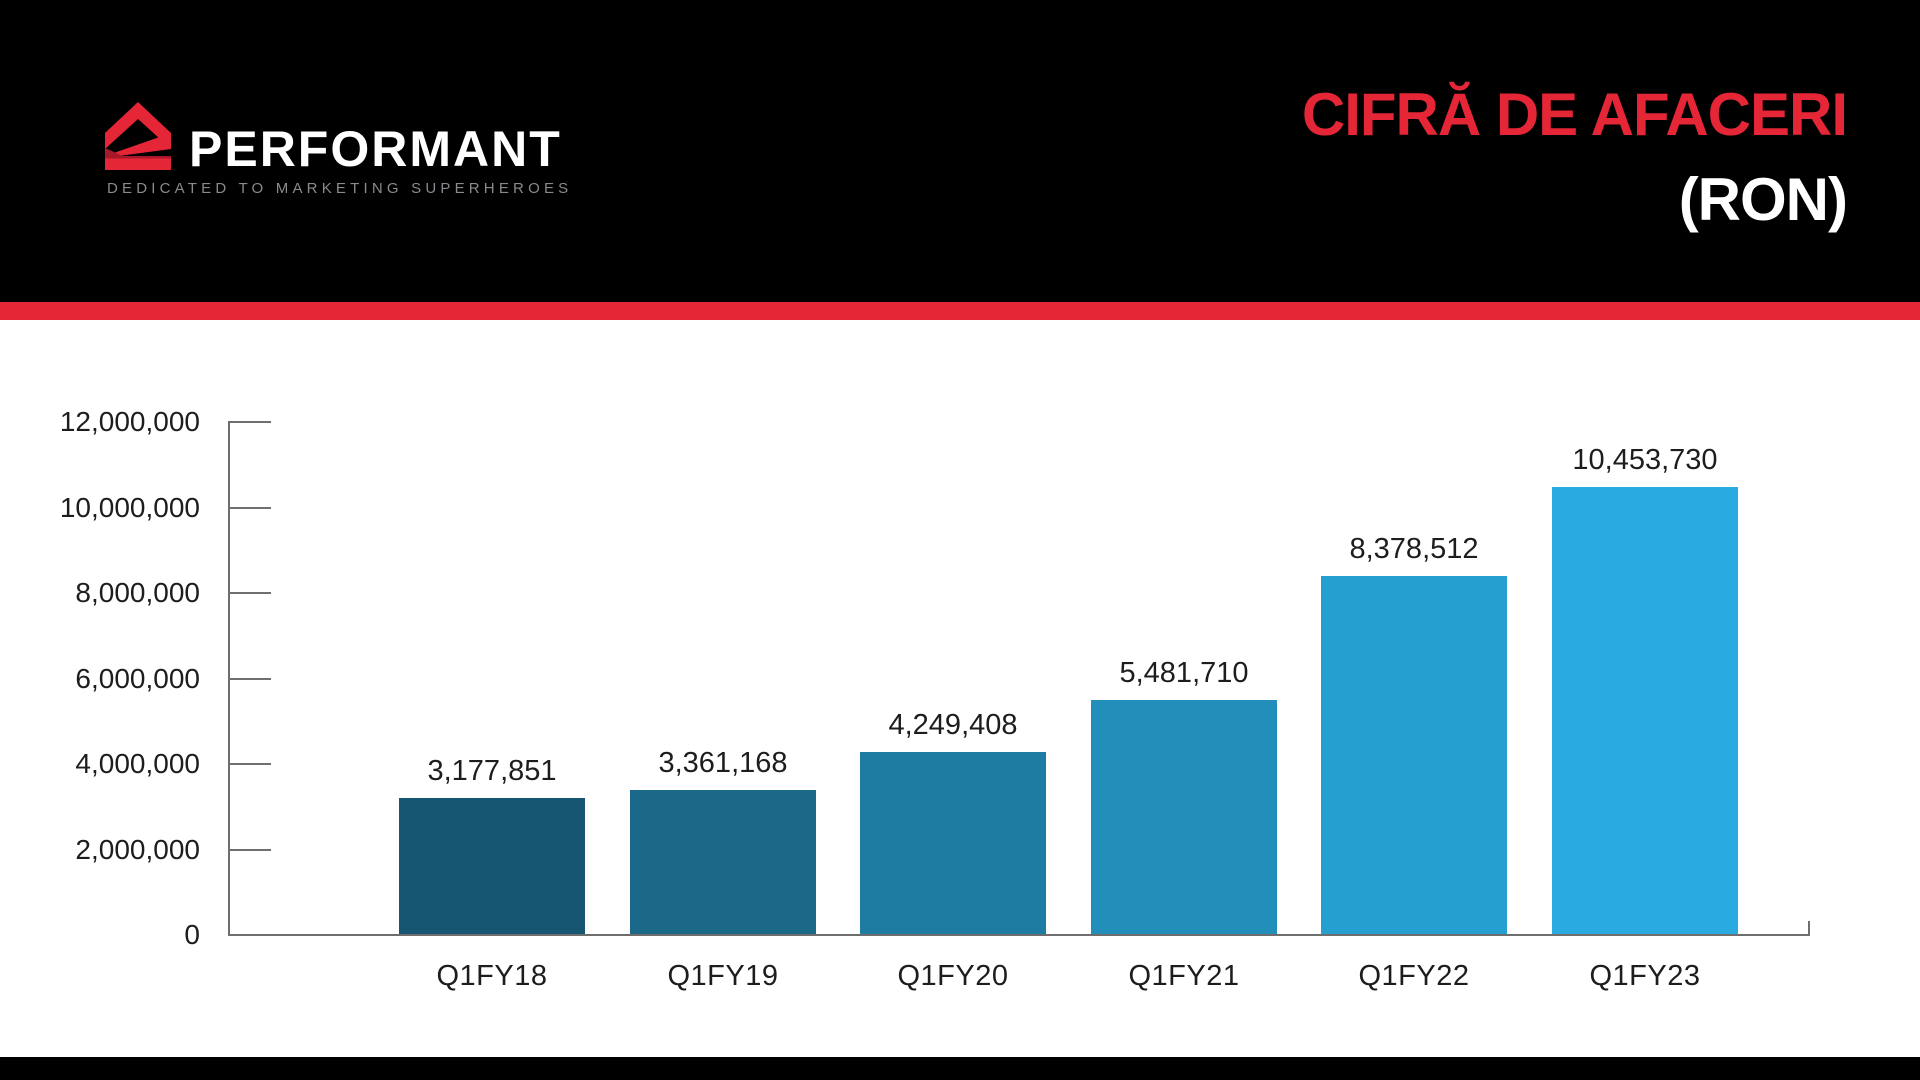 The height and width of the screenshot is (1080, 1920). Describe the element at coordinates (1645, 460) in the screenshot. I see `bar-value-label: 10,453,730` at that location.